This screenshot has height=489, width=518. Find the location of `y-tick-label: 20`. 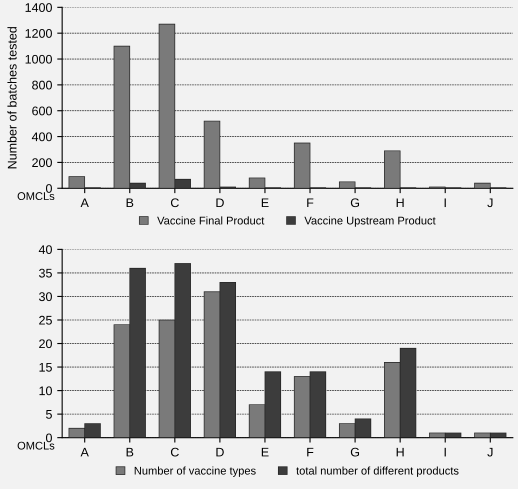

y-tick-label: 20 is located at coordinates (45, 343).